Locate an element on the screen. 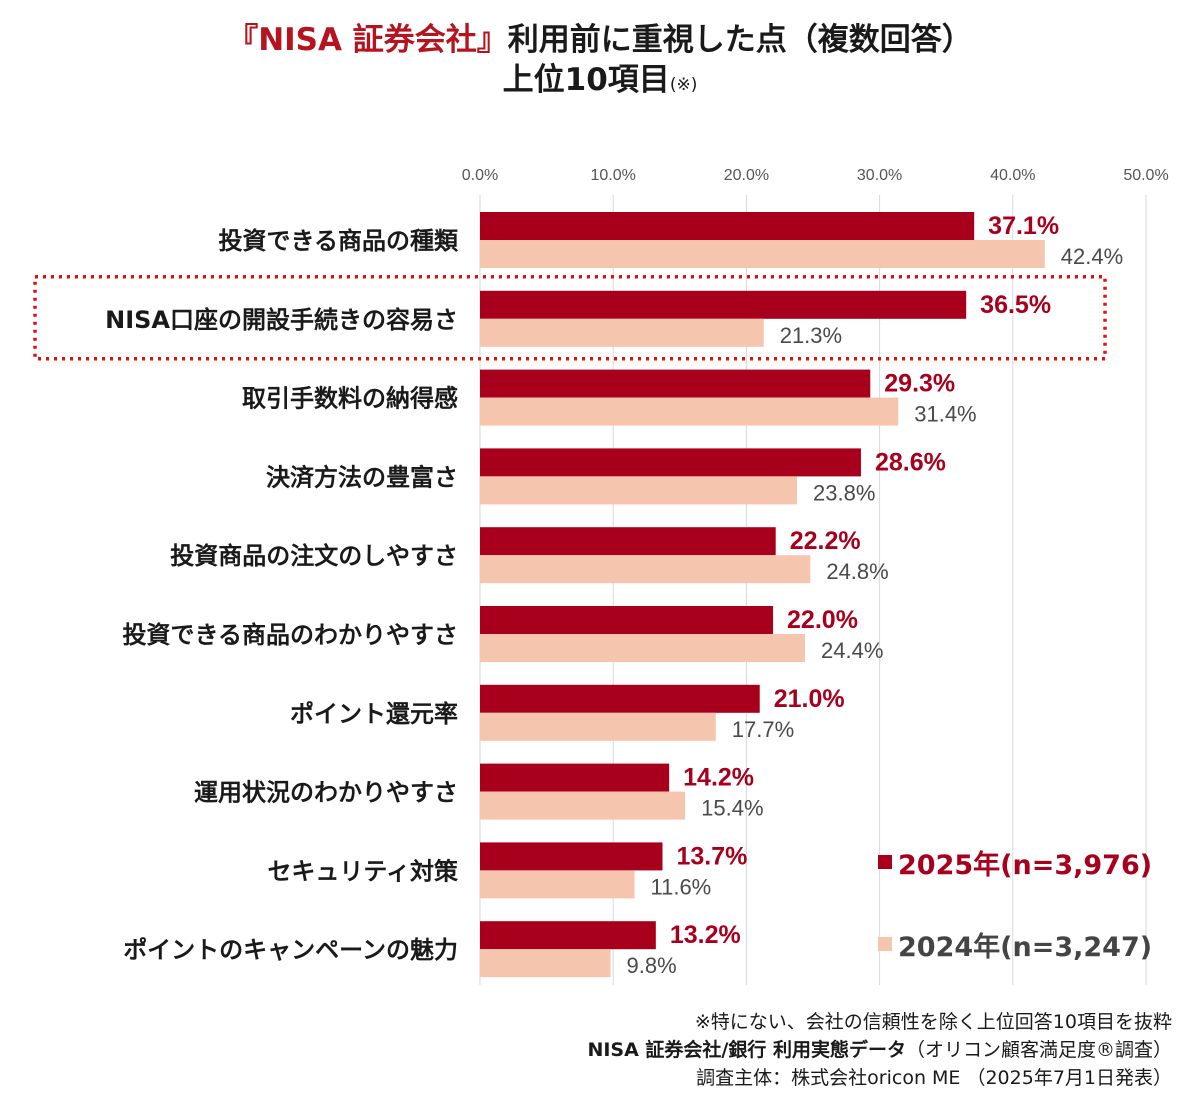  data-label-2024: 24.8% is located at coordinates (857, 571).